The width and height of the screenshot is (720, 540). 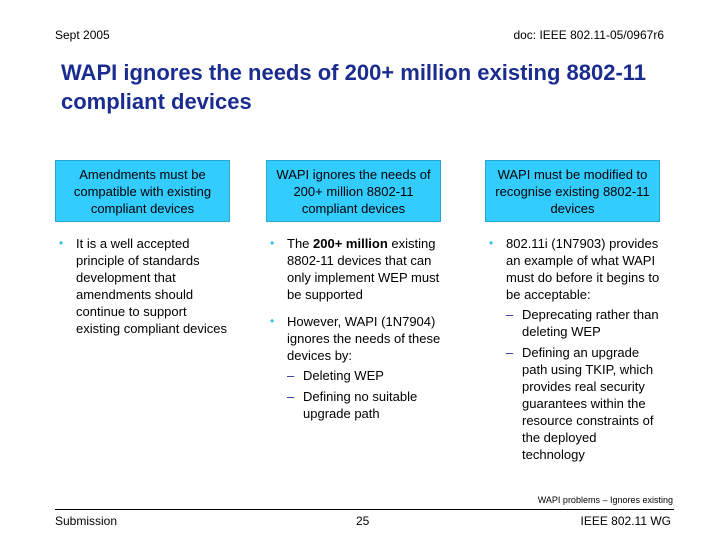 I want to click on sub-bullet-item: – Deleting WEP, so click(x=364, y=375).